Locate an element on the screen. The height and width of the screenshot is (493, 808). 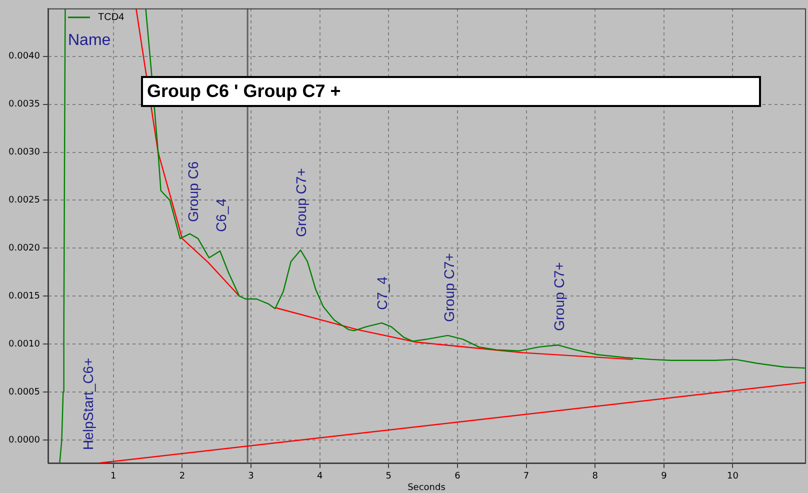
y-tick-label: 0.0010 is located at coordinates (24, 344).